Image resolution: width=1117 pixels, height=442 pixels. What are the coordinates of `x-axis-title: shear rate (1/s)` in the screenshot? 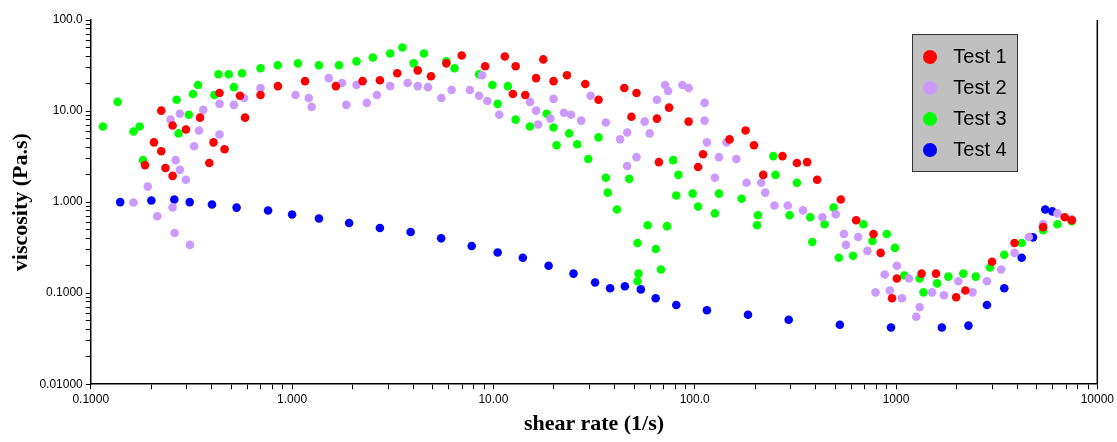 It's located at (594, 423).